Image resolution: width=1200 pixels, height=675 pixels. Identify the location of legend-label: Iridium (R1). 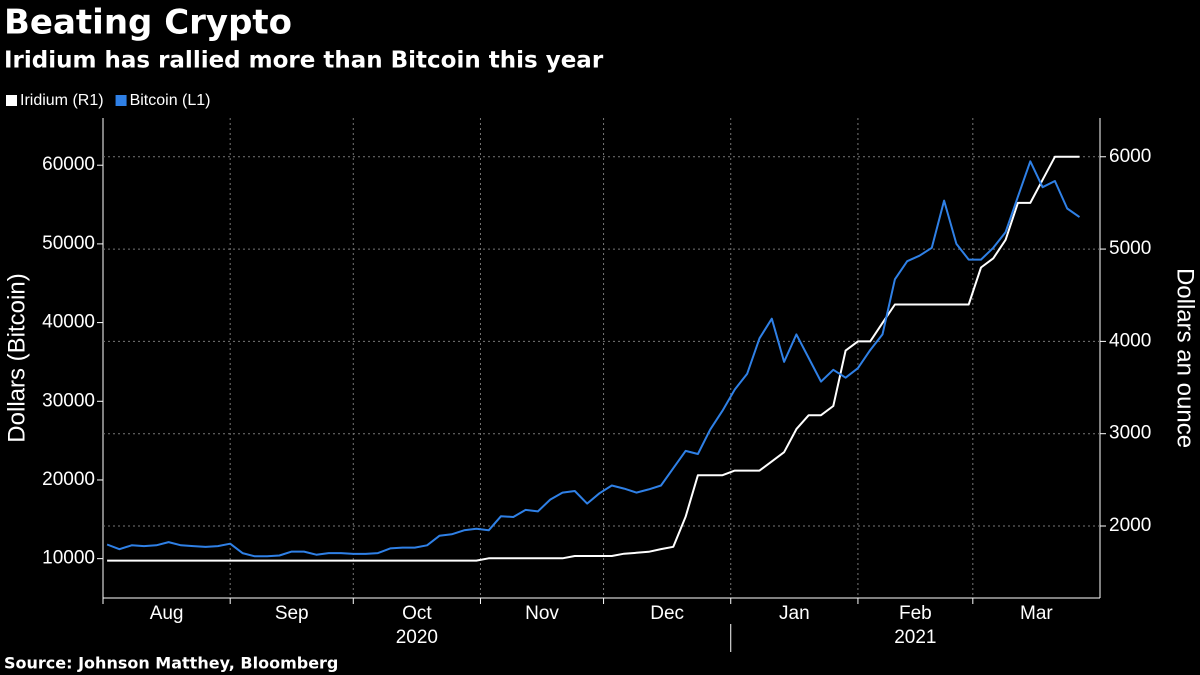
(62, 100).